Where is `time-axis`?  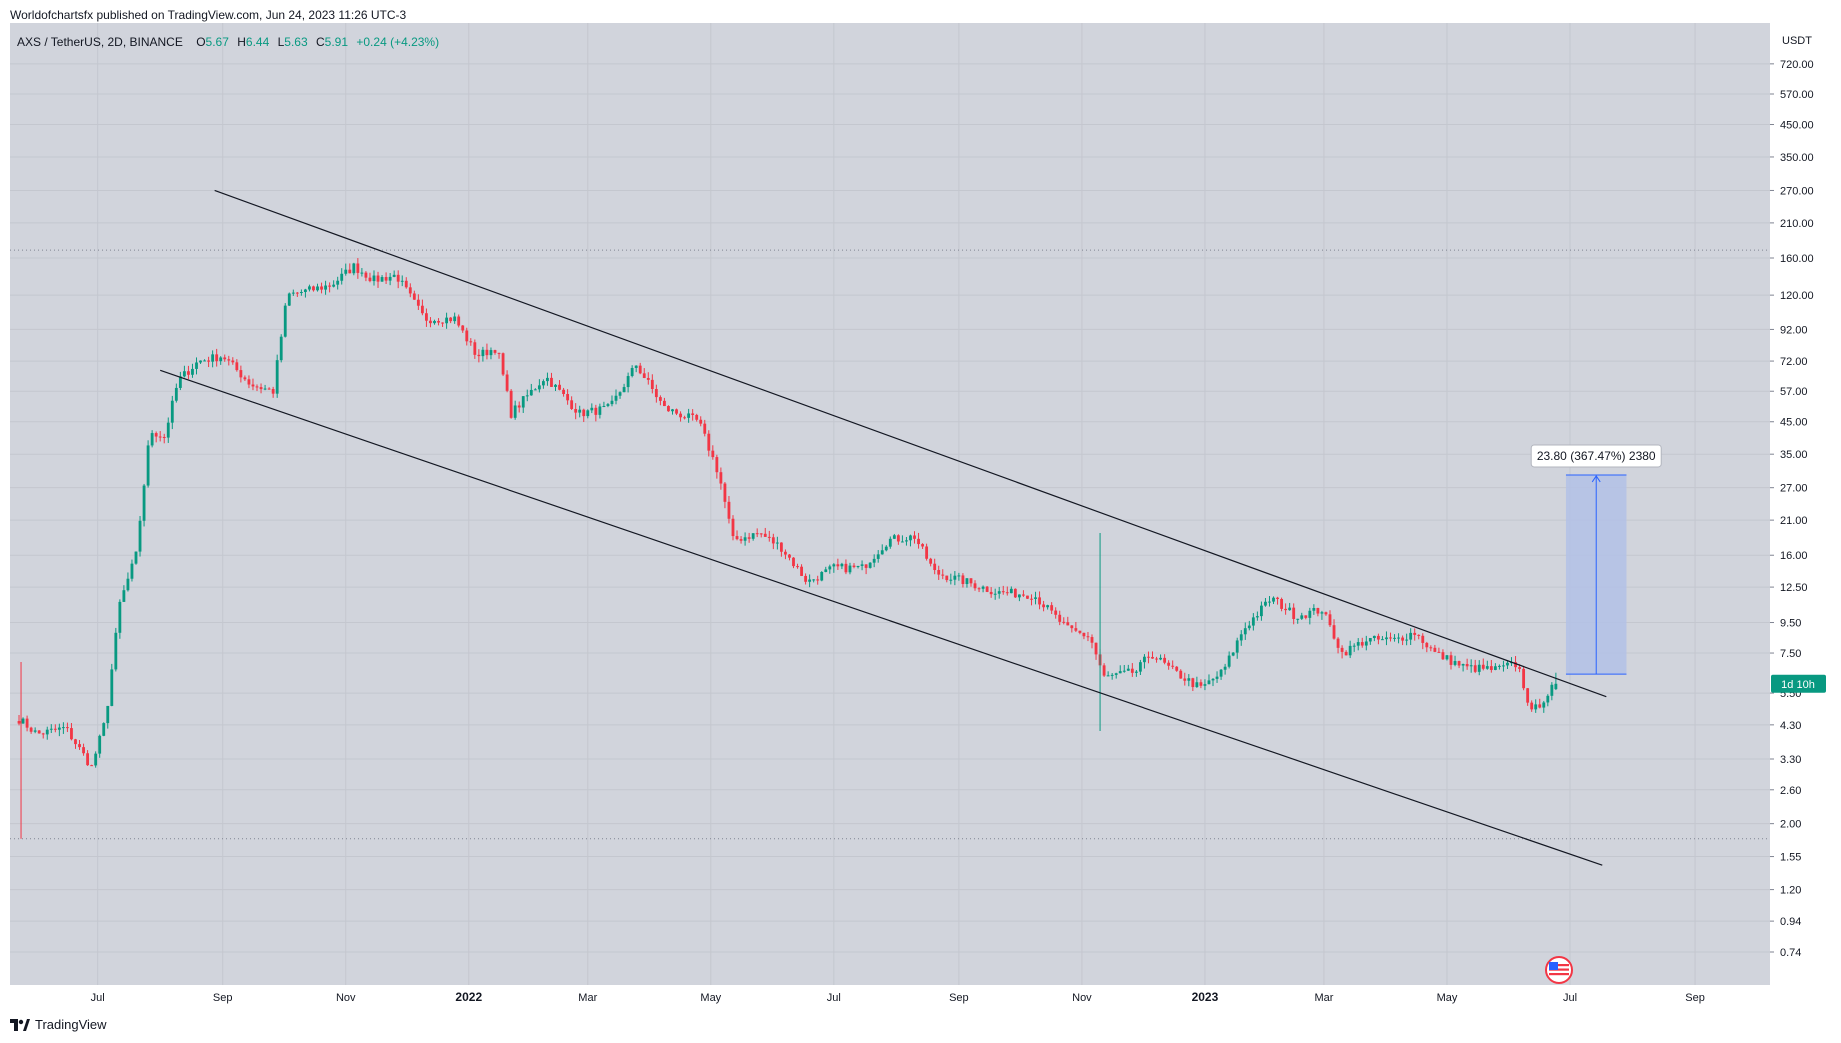 time-axis is located at coordinates (925, 997).